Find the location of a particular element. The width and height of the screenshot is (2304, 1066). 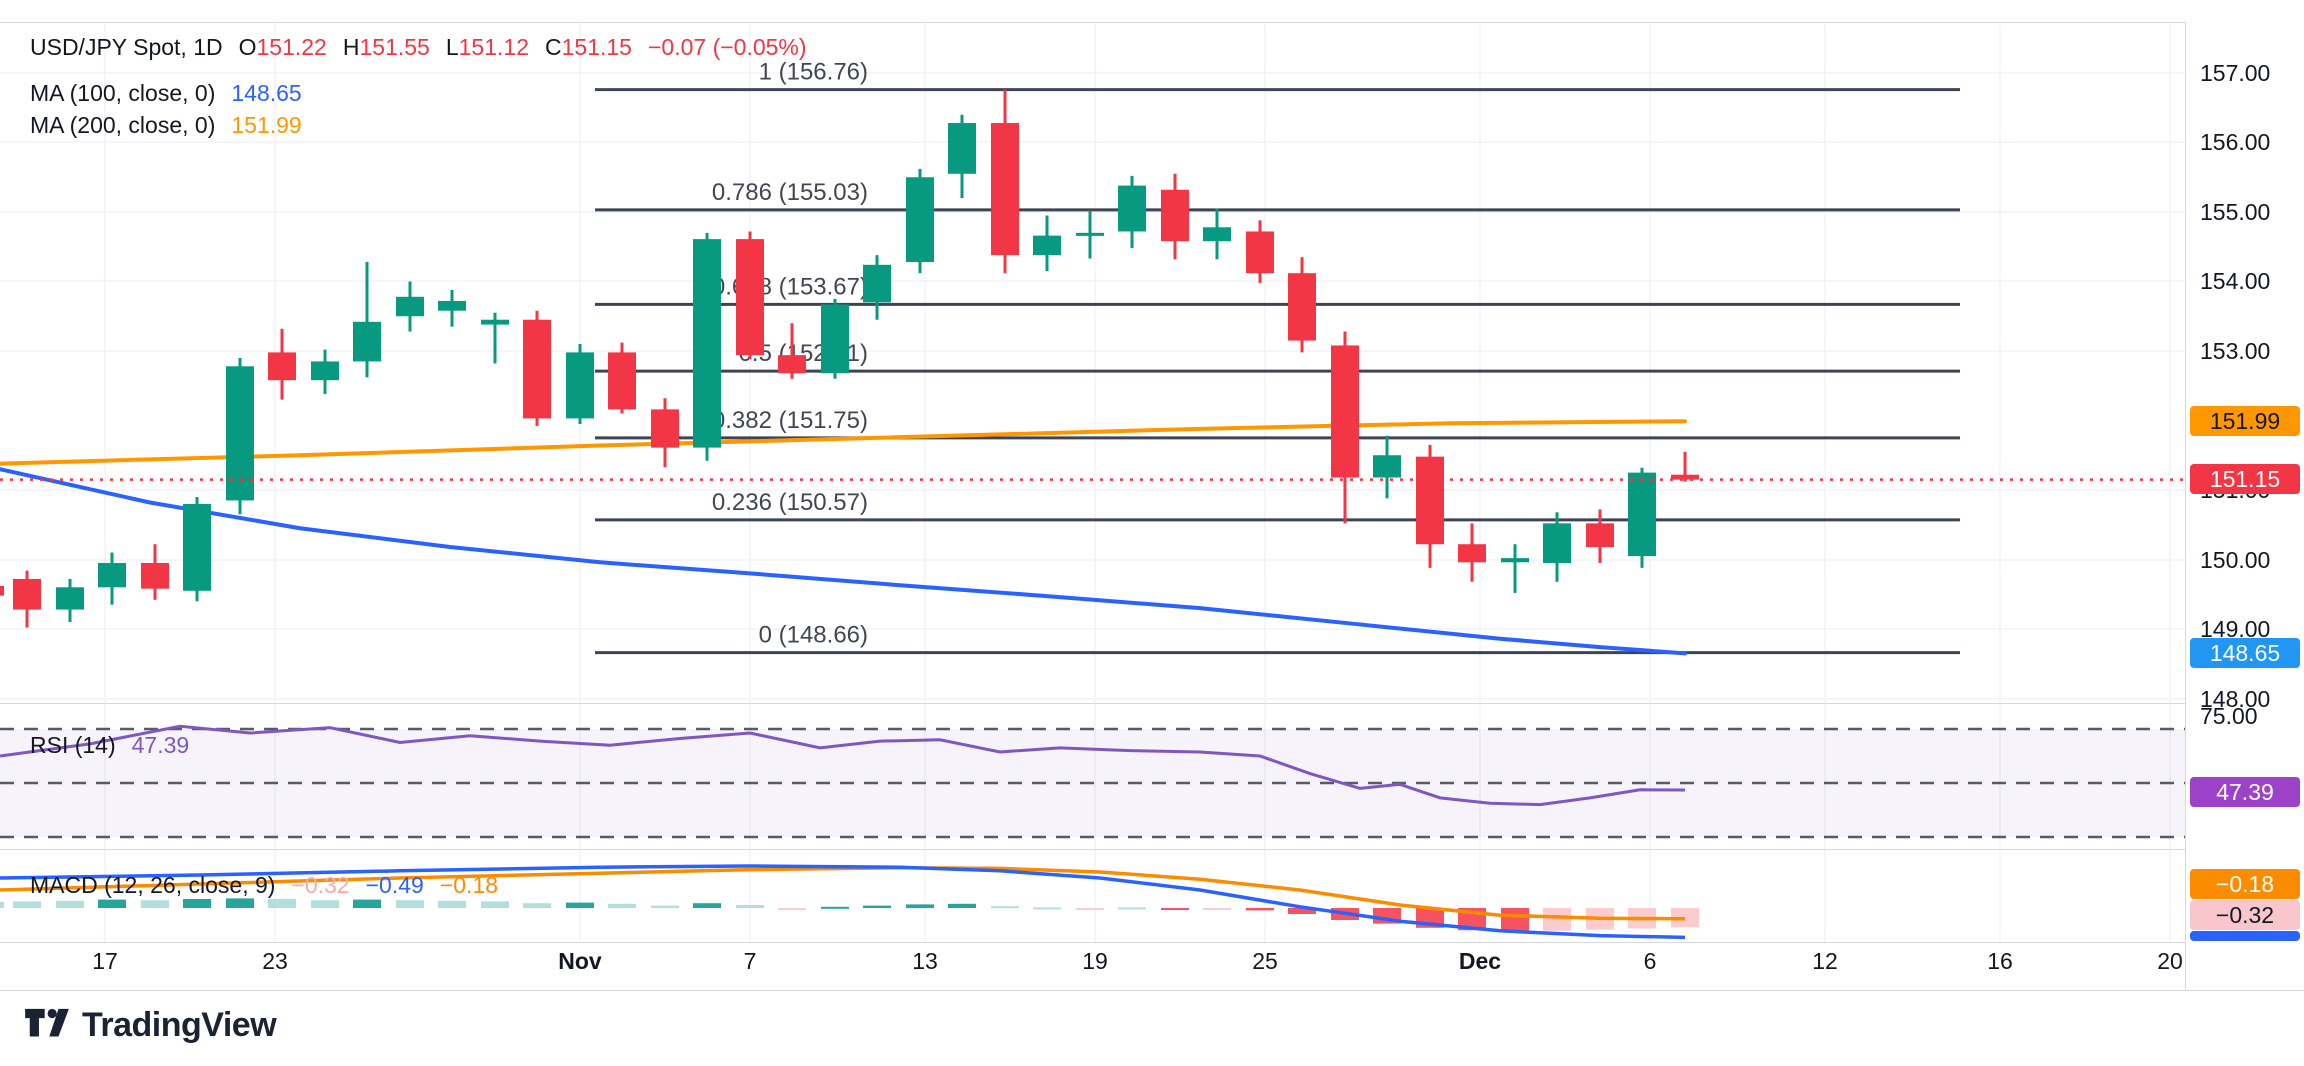

ma100-line is located at coordinates (843, 561).